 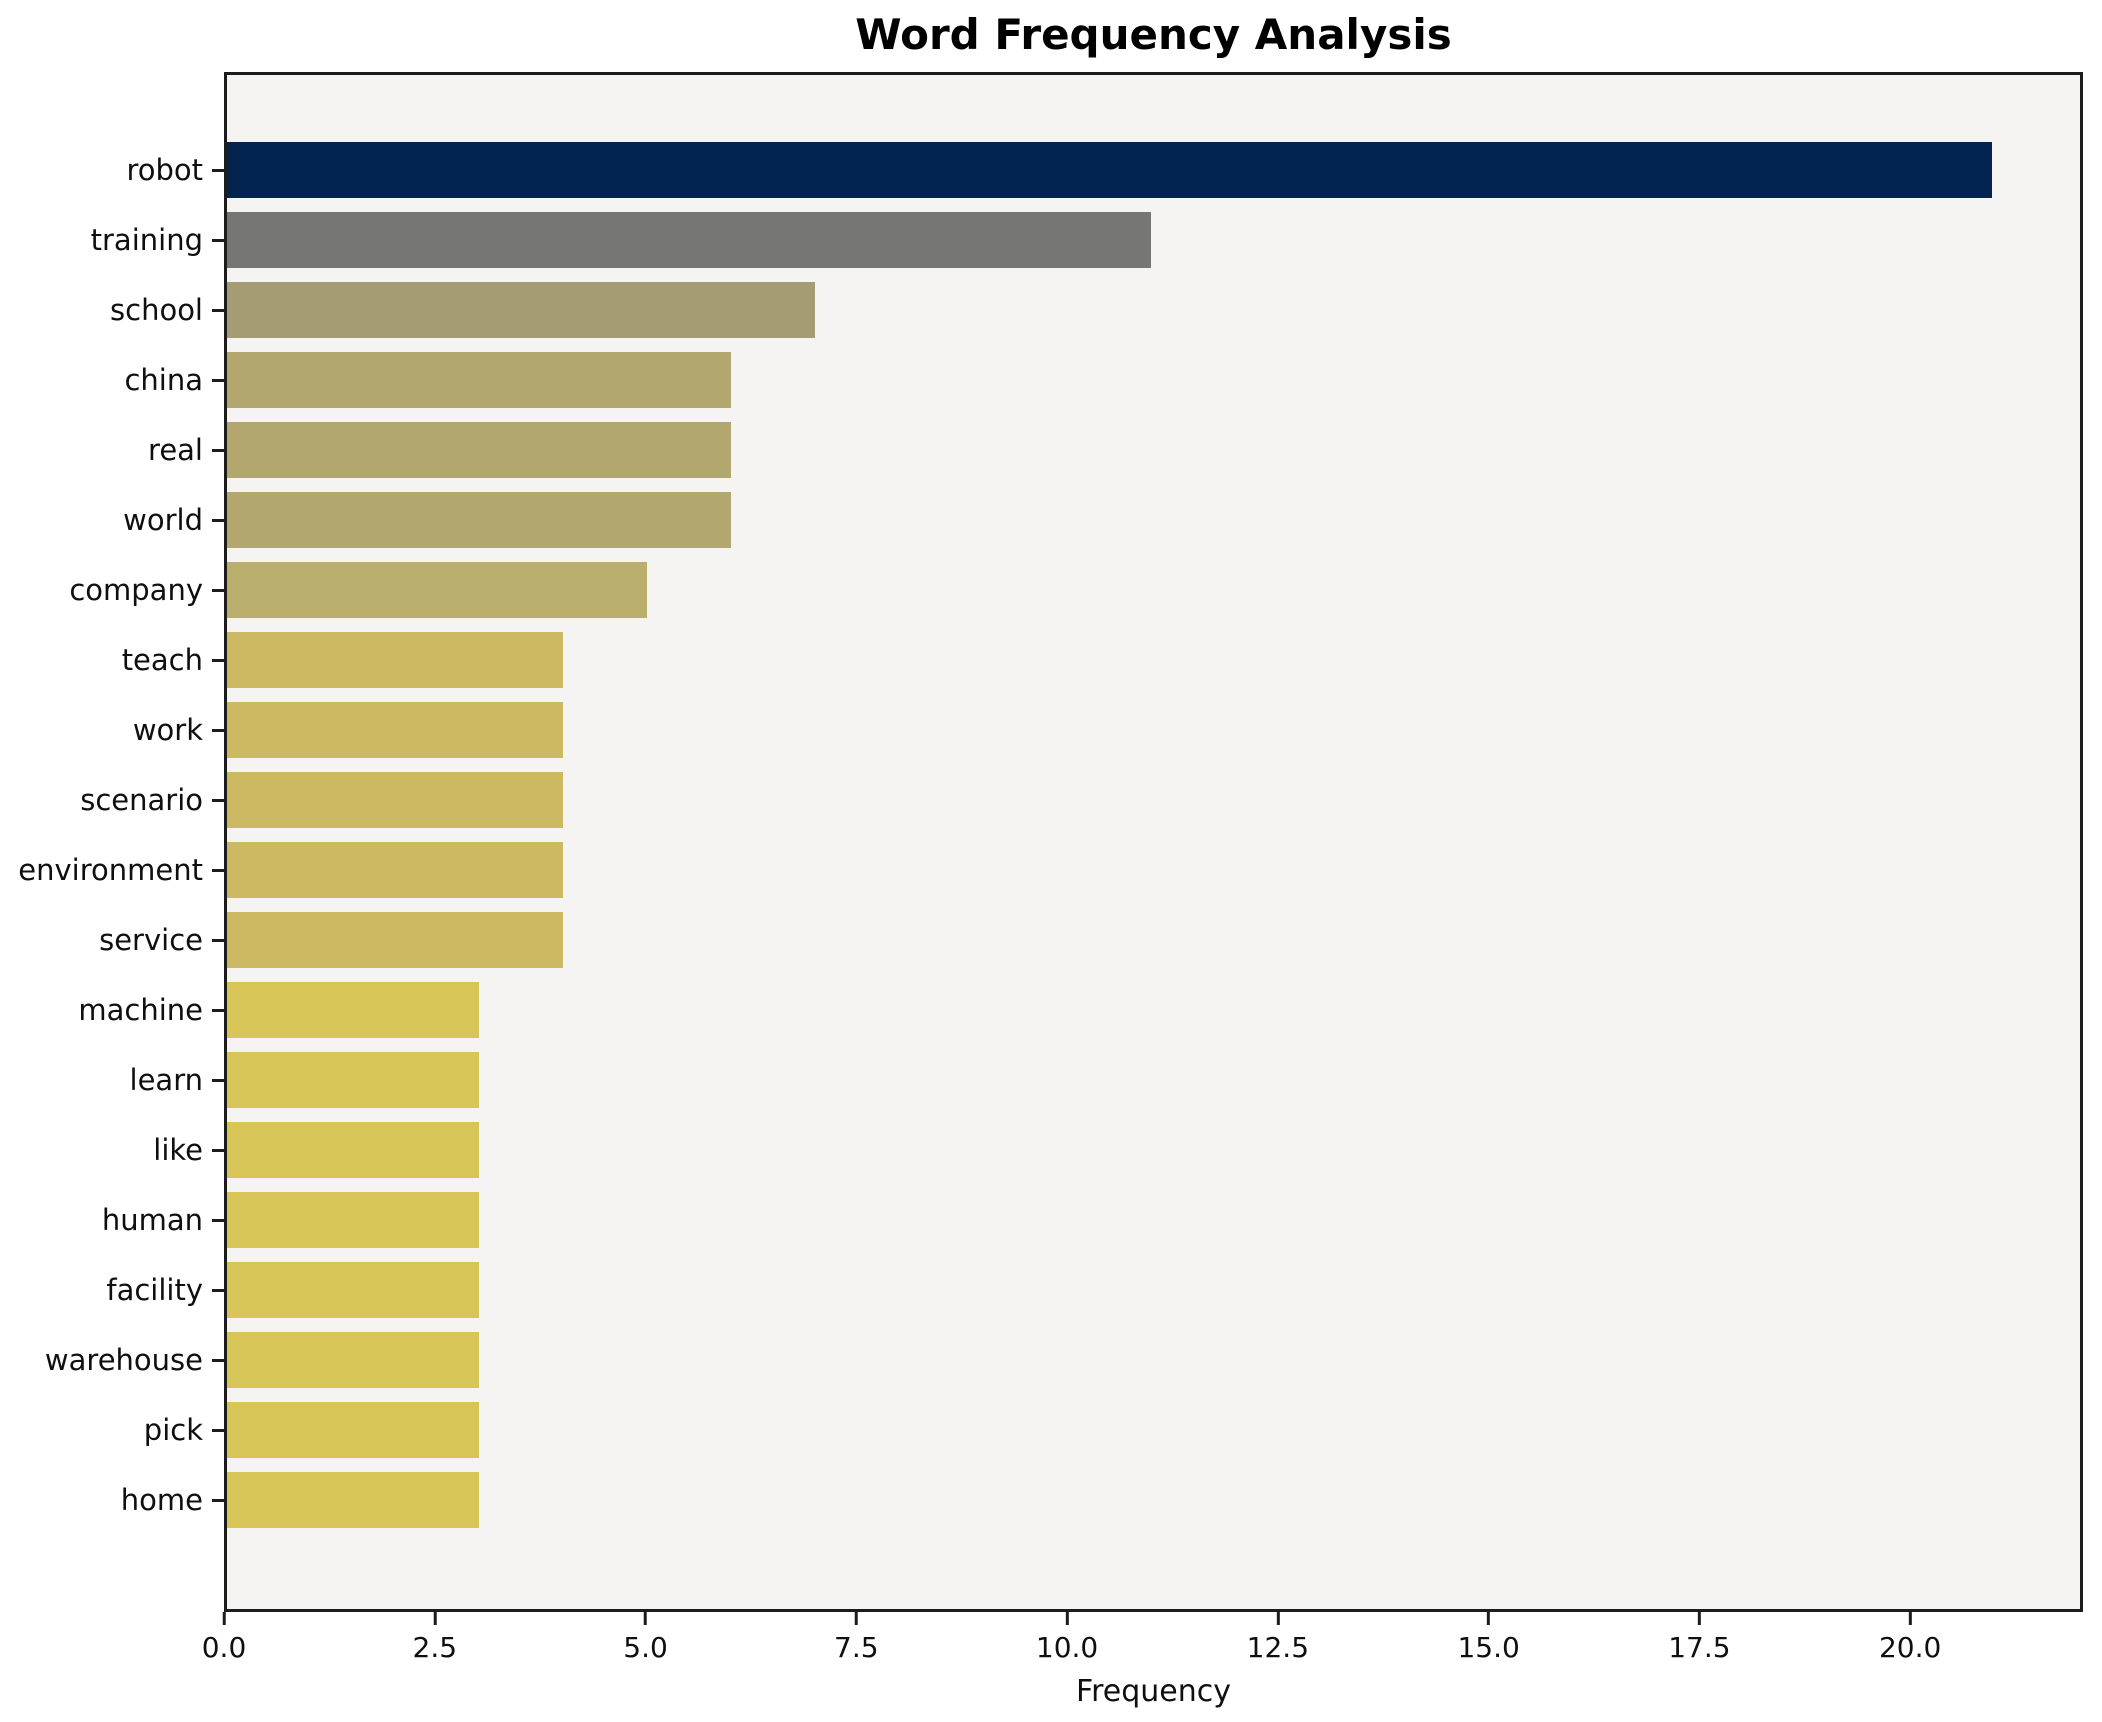 I want to click on bar-robot, so click(x=1109, y=170).